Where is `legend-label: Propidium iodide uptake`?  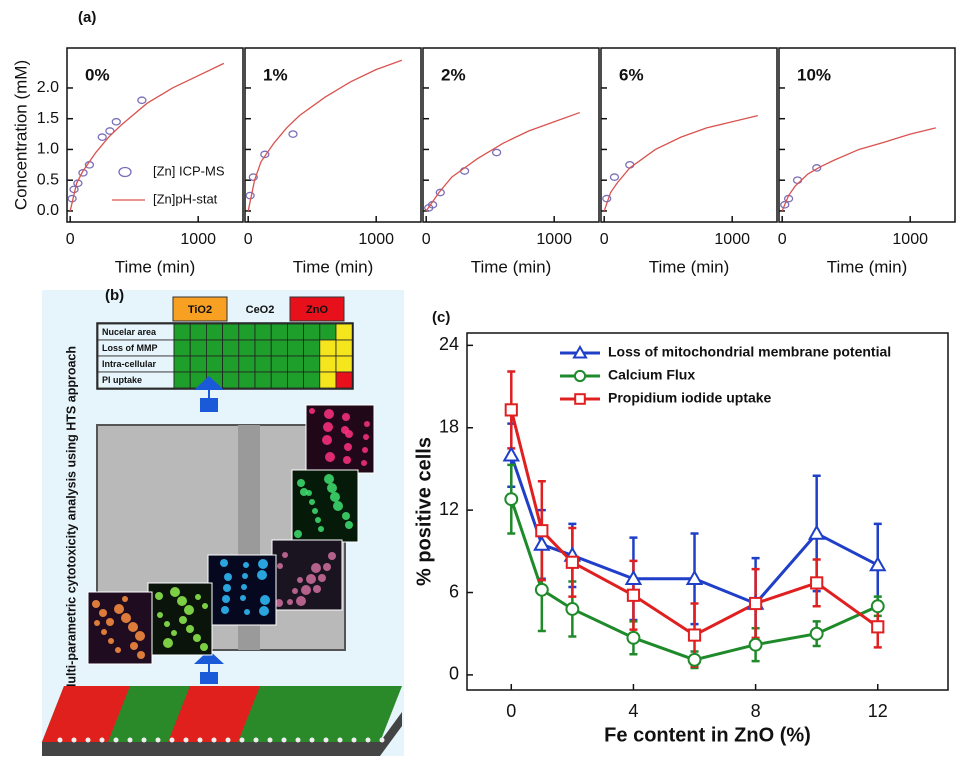 legend-label: Propidium iodide uptake is located at coordinates (690, 398).